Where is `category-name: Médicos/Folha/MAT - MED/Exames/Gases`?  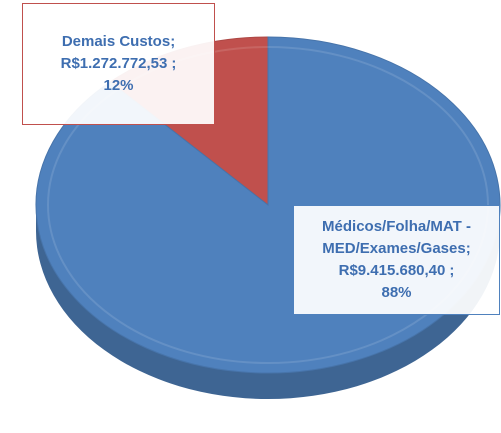
category-name: Médicos/Folha/MAT - MED/Exames/Gases is located at coordinates (396, 237).